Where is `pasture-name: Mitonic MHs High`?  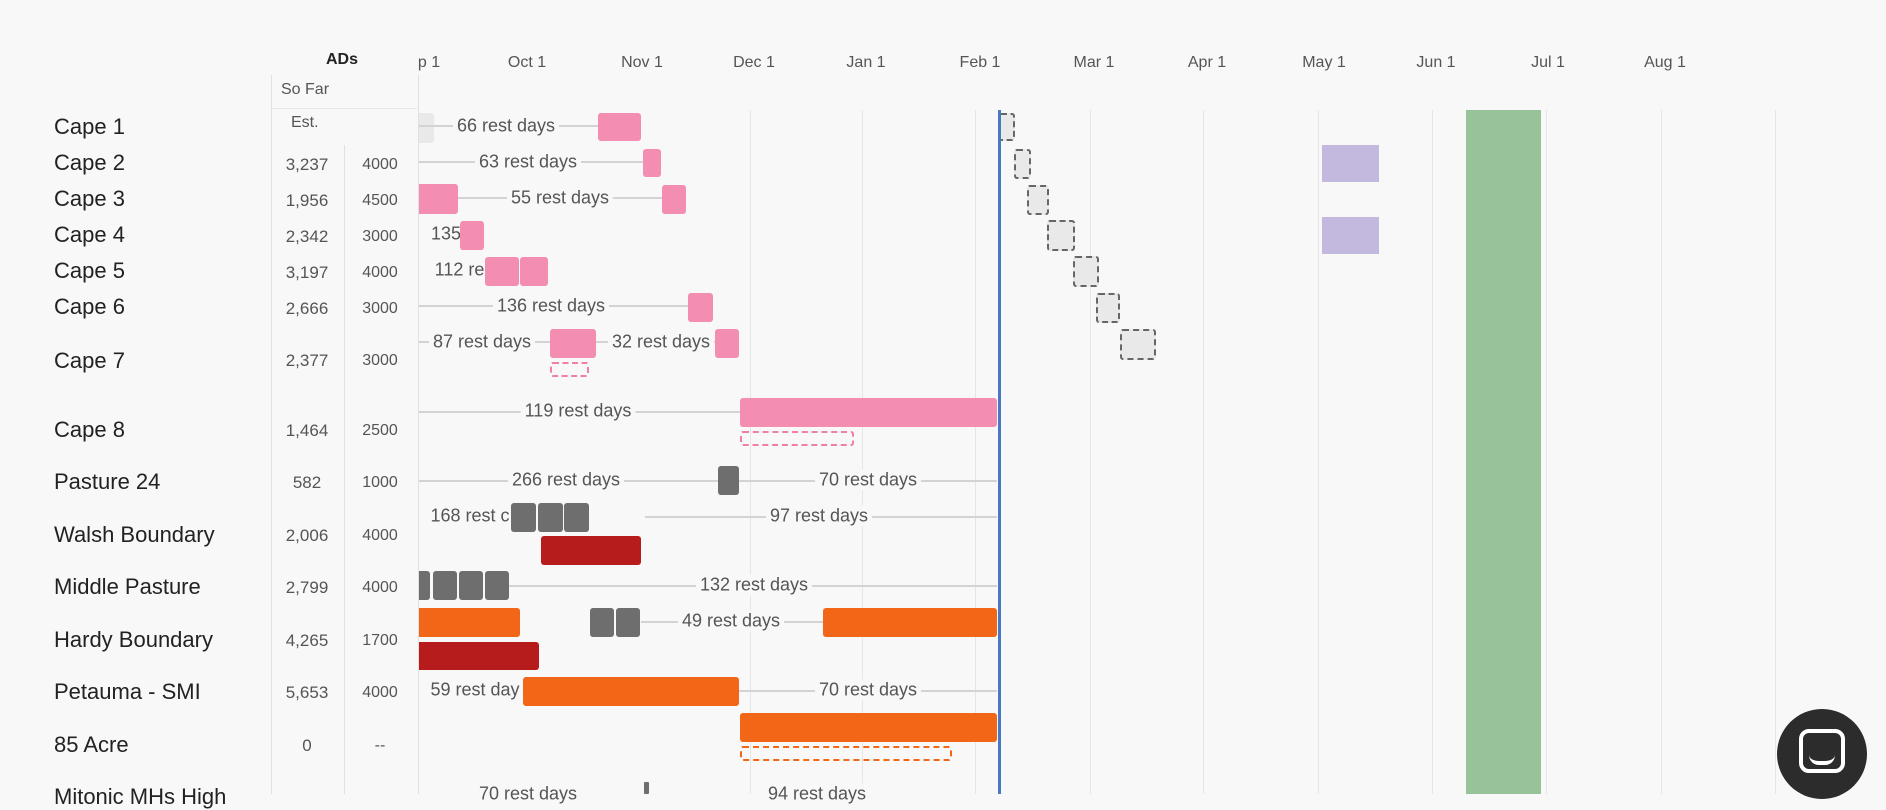 pasture-name: Mitonic MHs High is located at coordinates (140, 796).